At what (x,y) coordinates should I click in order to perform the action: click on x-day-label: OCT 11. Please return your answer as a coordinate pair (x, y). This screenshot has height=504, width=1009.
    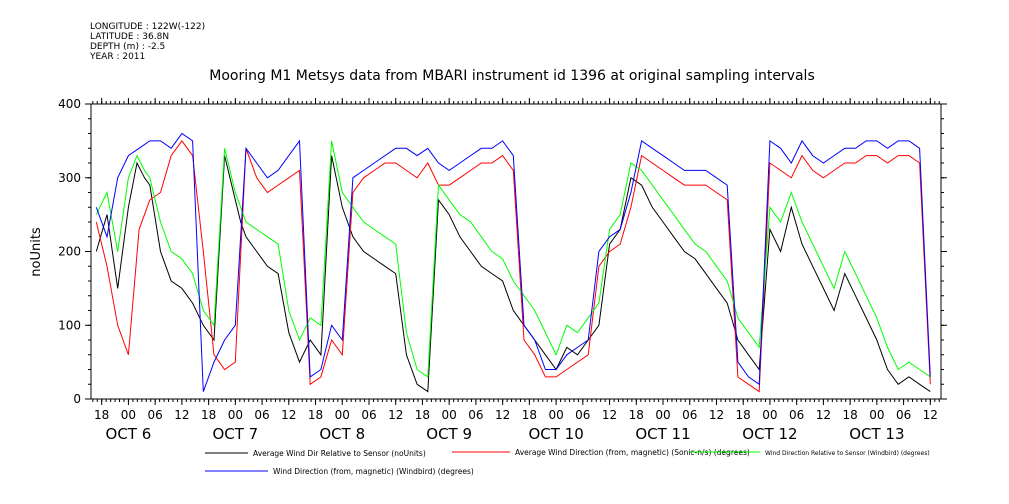
    Looking at the image, I should click on (662, 434).